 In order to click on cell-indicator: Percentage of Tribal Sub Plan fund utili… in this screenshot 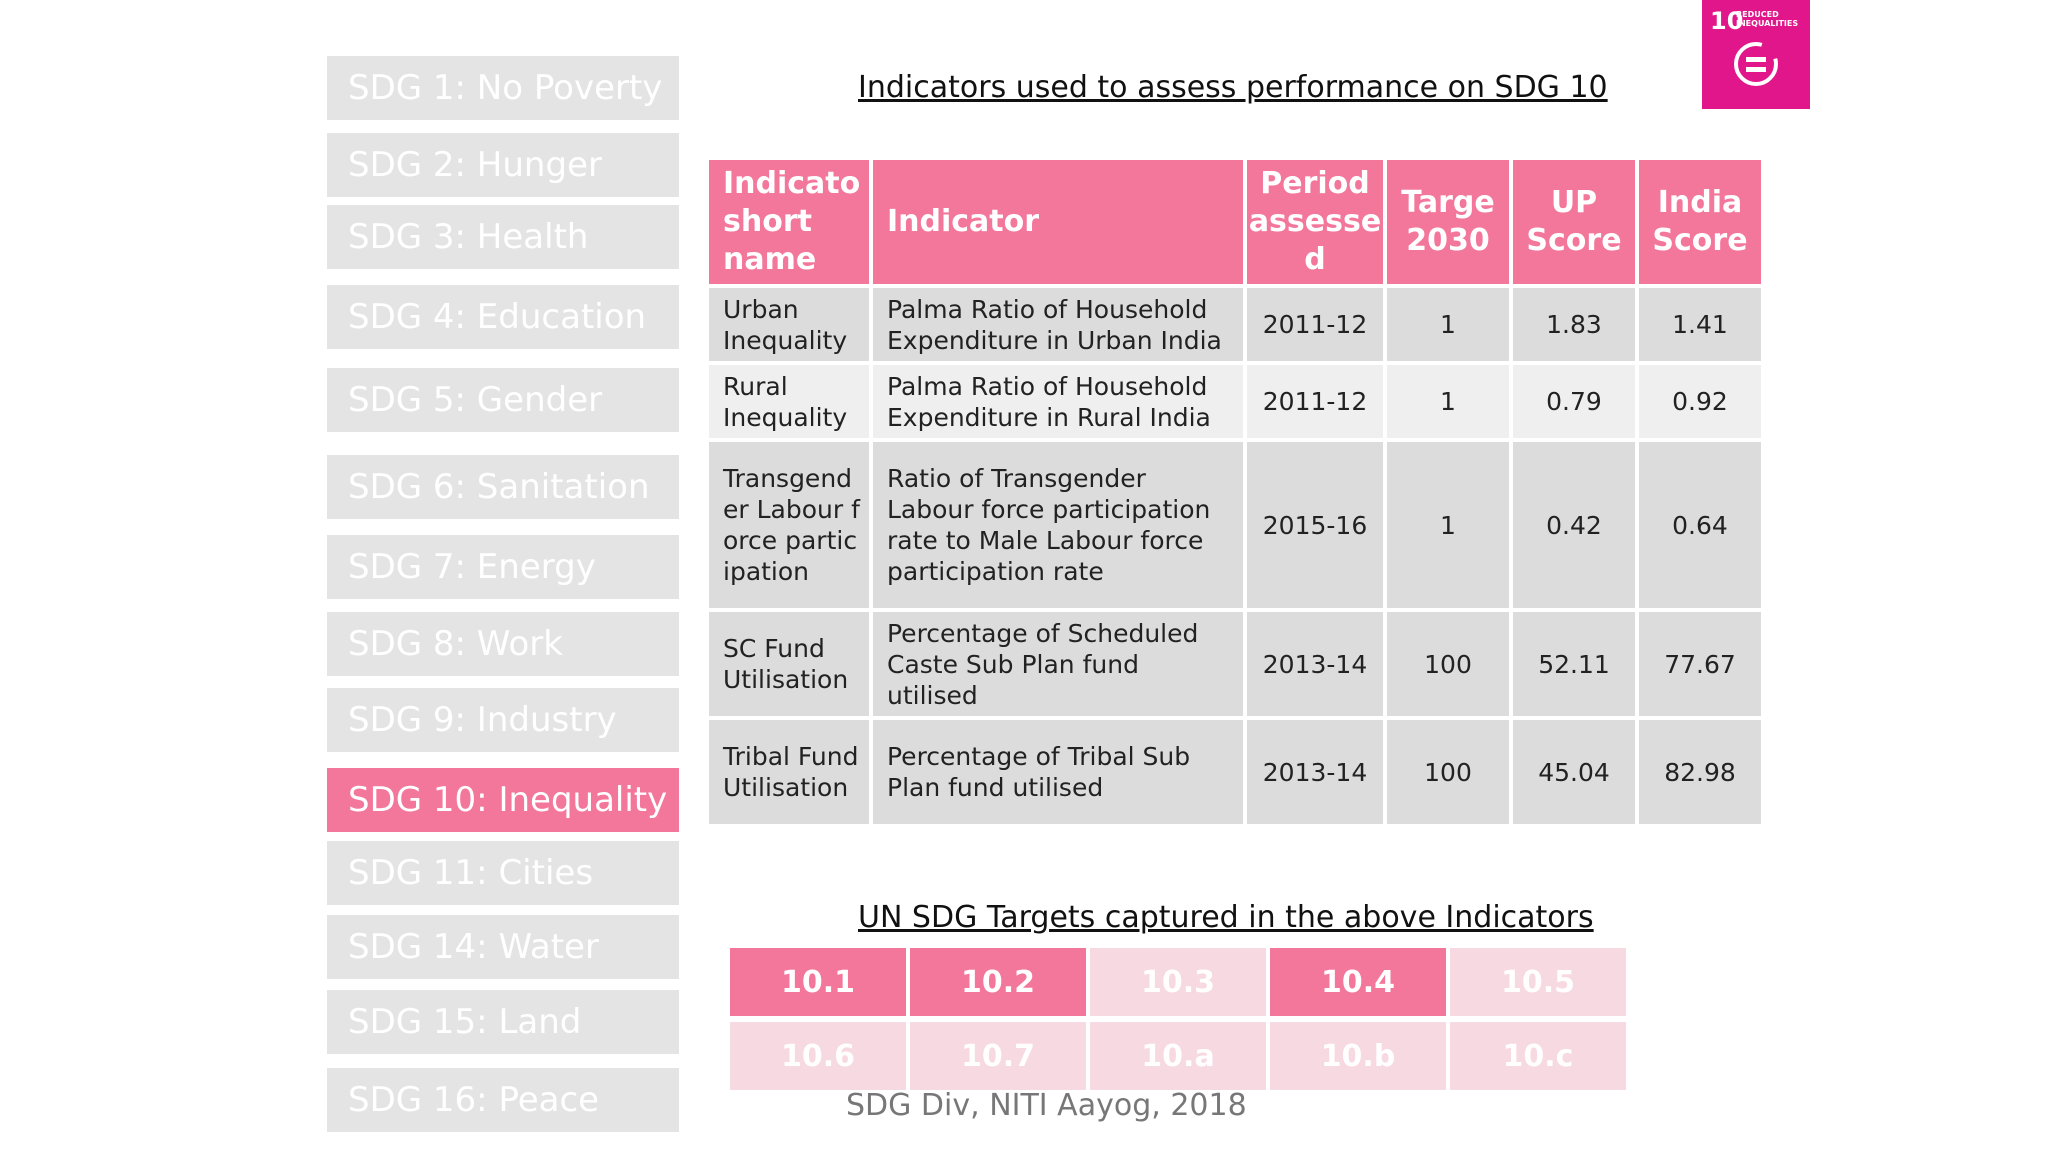, I will do `click(1058, 772)`.